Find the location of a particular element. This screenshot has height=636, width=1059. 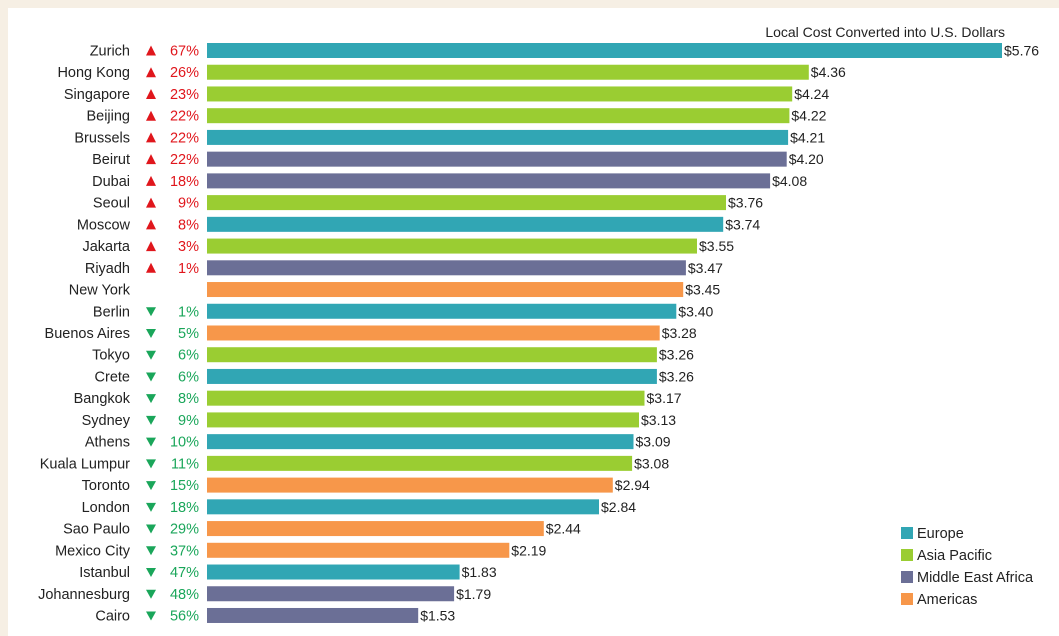

city-label-dubai: Dubai is located at coordinates (111, 182).